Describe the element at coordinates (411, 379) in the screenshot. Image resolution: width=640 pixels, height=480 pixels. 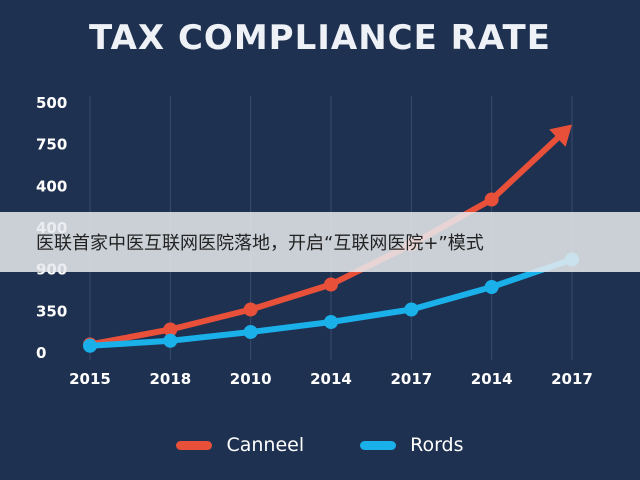
I see `x-tick-label-4: 2017` at that location.